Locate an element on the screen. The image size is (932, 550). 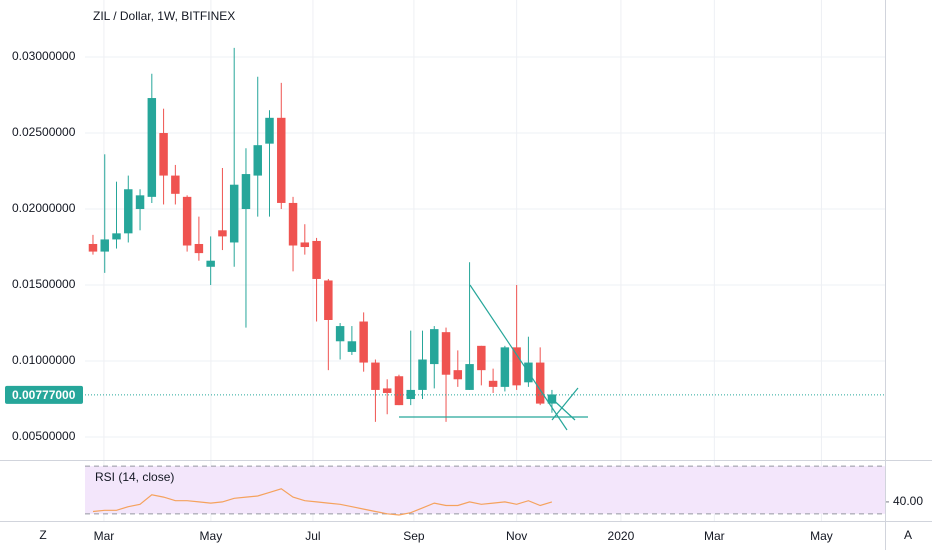
drawing-tools is located at coordinates (493, 357).